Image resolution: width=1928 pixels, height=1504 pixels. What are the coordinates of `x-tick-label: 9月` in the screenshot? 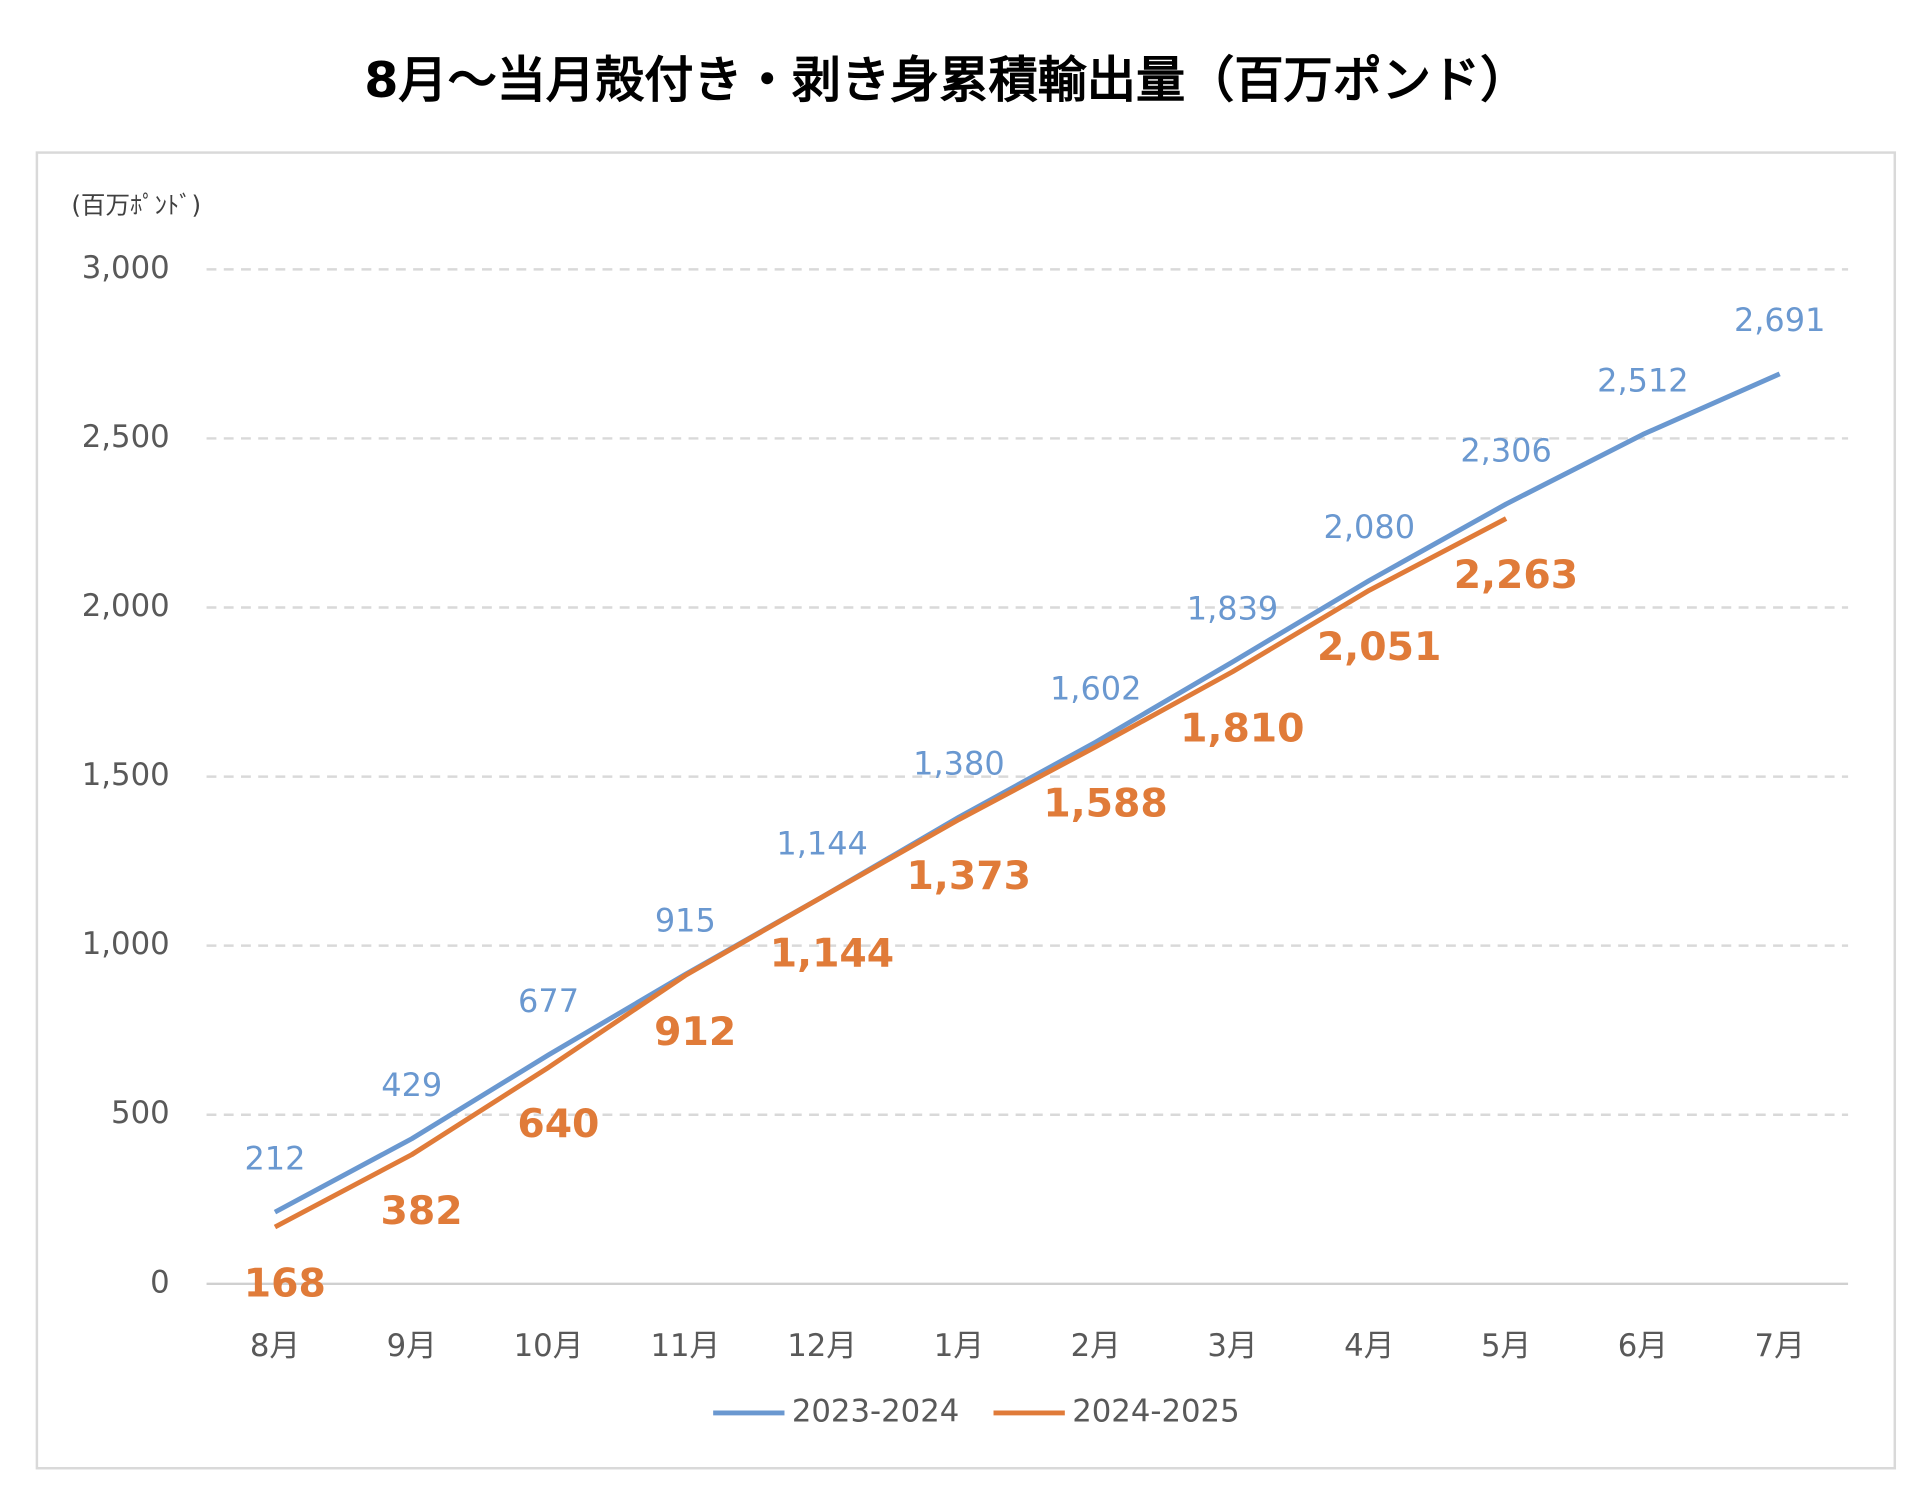 It's located at (412, 1346).